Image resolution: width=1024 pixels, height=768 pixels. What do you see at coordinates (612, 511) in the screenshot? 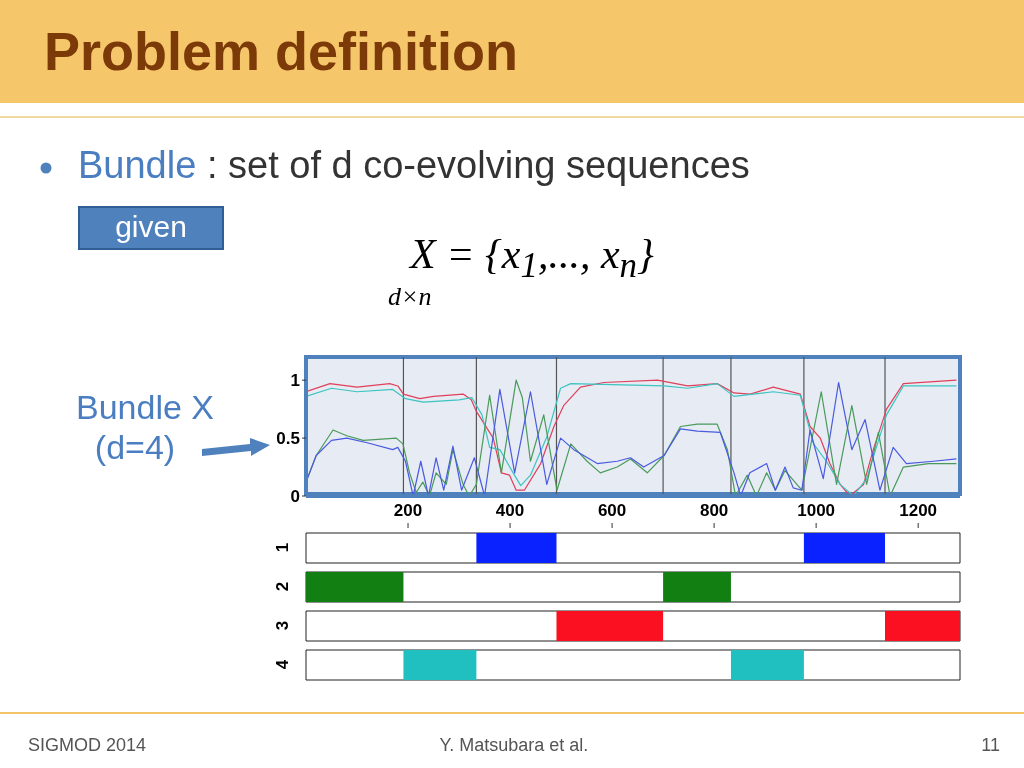
I see `x-tick-label: 600` at bounding box center [612, 511].